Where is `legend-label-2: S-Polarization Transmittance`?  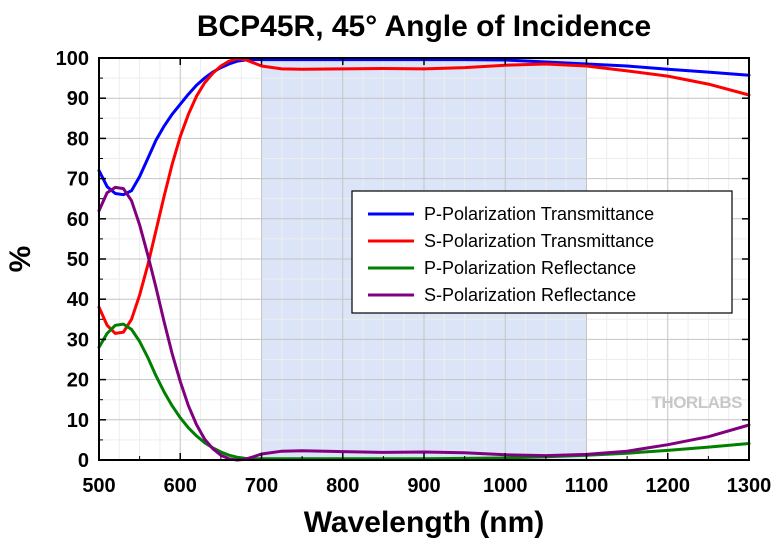 legend-label-2: S-Polarization Transmittance is located at coordinates (539, 241).